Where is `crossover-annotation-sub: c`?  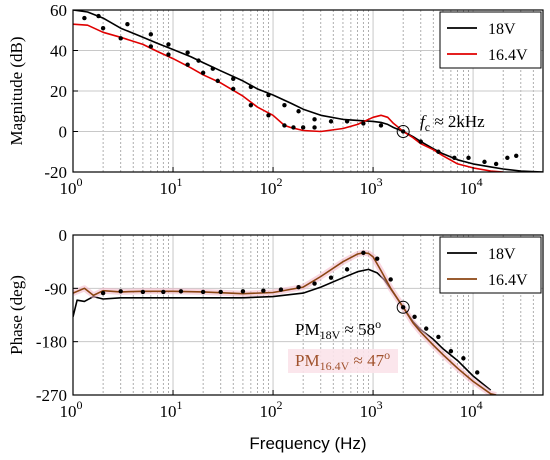
crossover-annotation-sub: c is located at coordinates (427, 127).